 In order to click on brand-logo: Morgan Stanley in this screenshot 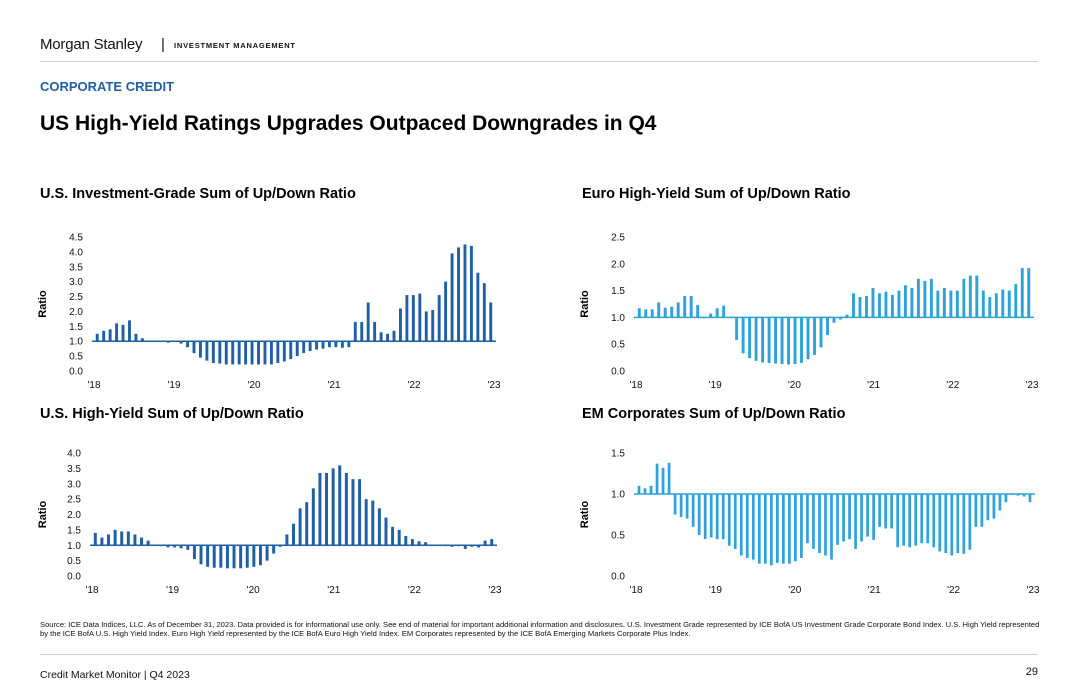, I will do `click(91, 44)`.